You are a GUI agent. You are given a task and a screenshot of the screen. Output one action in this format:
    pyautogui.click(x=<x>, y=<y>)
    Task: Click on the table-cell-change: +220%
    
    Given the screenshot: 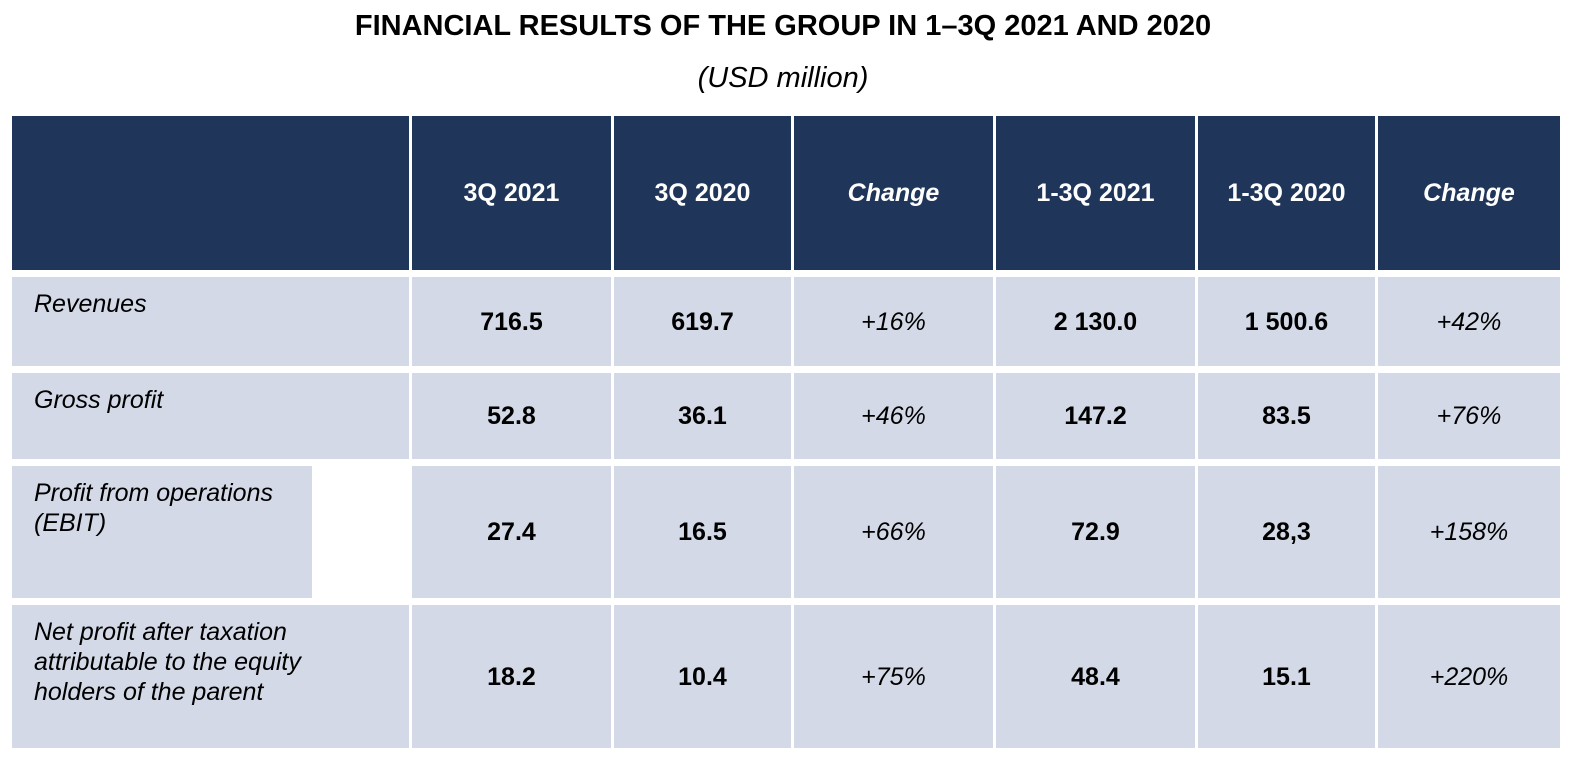 What is the action you would take?
    pyautogui.click(x=1469, y=676)
    